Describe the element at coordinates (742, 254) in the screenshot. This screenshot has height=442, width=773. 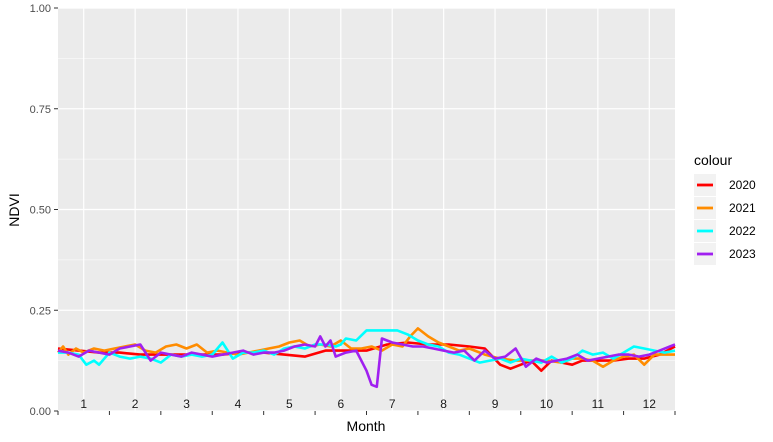
I see `legend-label: 2023` at that location.